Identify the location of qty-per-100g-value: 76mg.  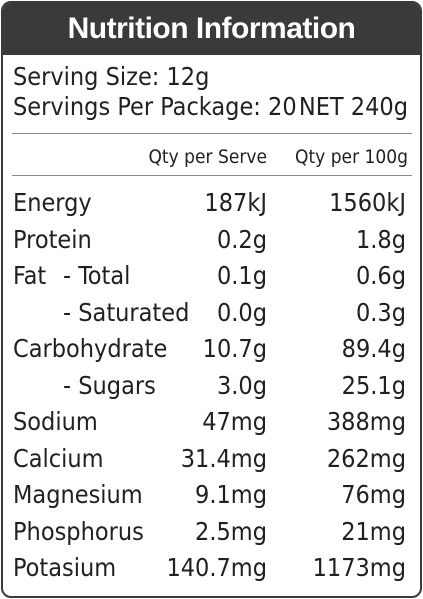
(373, 494).